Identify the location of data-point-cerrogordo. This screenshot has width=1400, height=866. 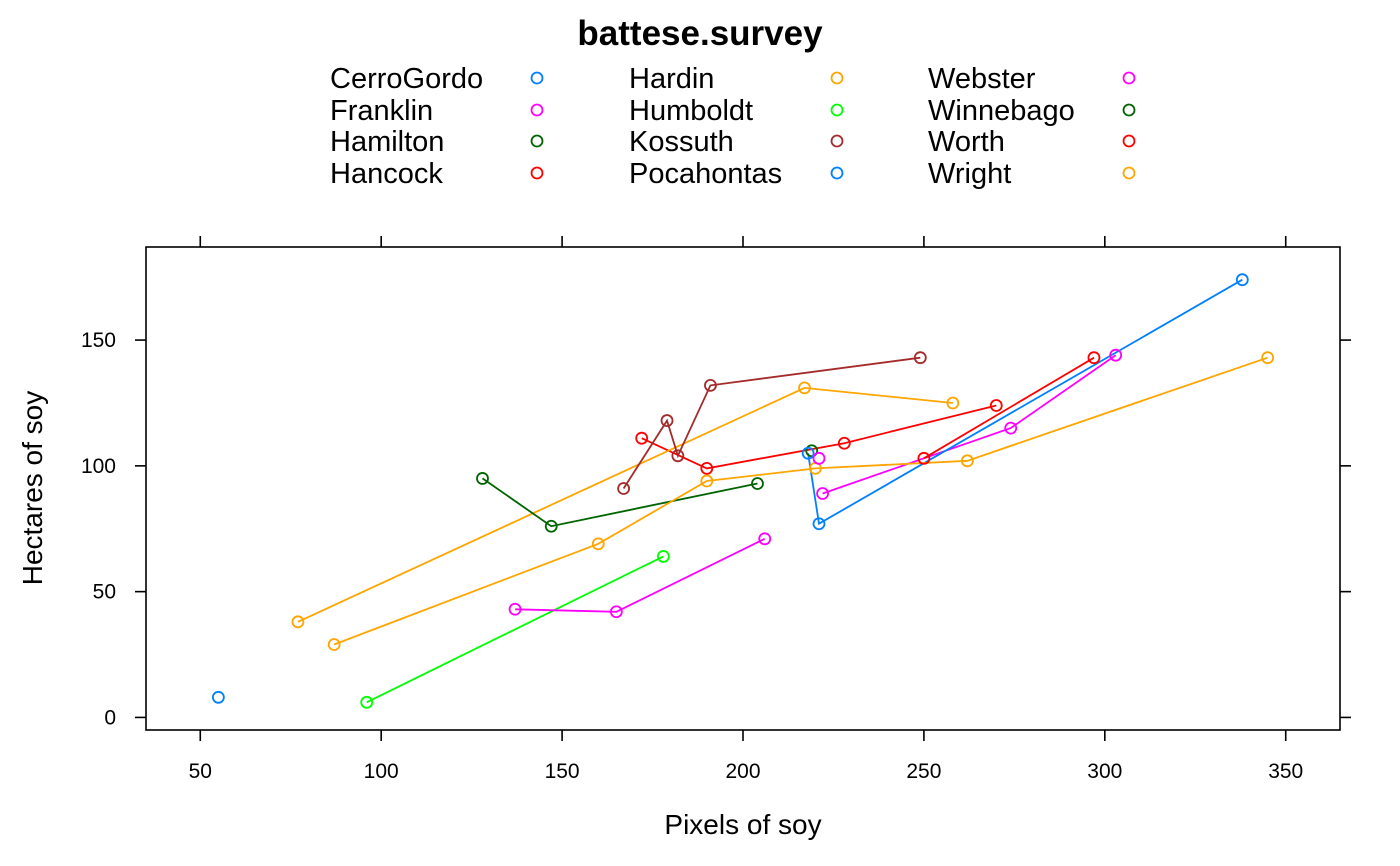
(218, 697).